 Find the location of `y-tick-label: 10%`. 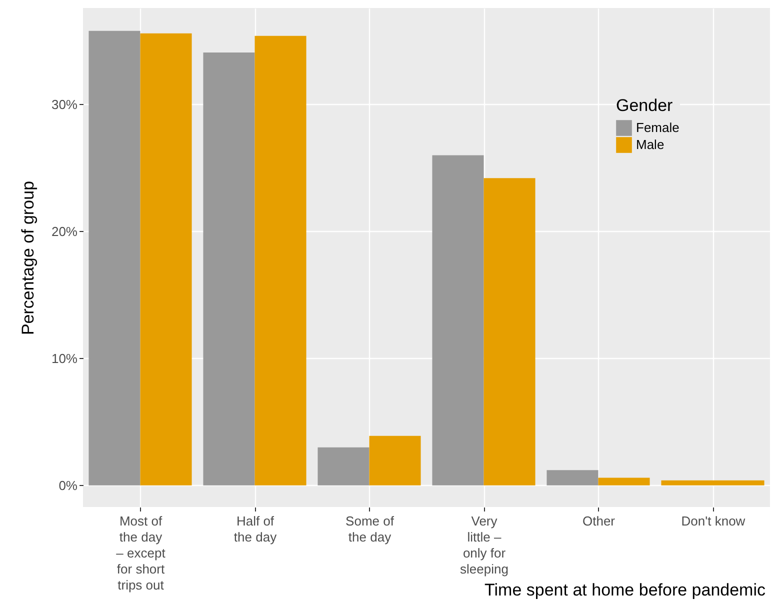

y-tick-label: 10% is located at coordinates (64, 358).